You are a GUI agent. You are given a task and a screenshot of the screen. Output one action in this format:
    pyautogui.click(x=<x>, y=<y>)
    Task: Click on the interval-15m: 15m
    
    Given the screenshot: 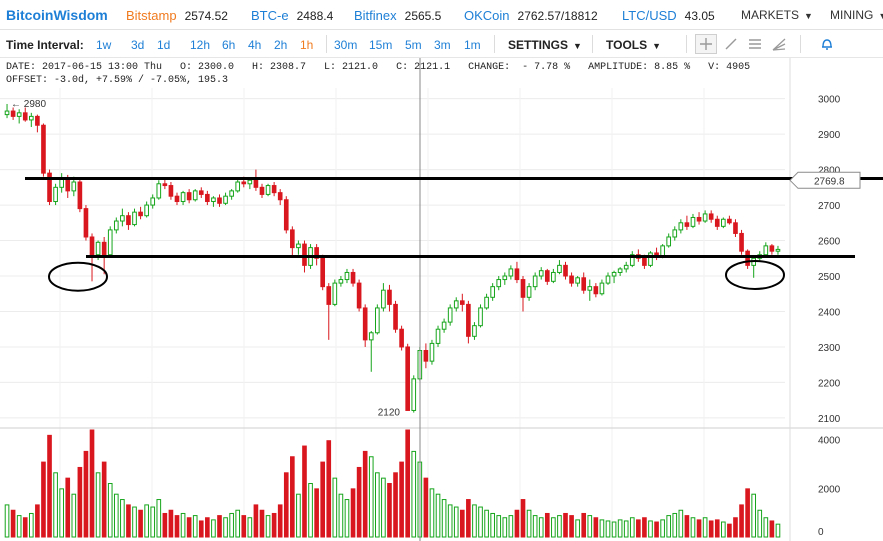 What is the action you would take?
    pyautogui.click(x=381, y=45)
    